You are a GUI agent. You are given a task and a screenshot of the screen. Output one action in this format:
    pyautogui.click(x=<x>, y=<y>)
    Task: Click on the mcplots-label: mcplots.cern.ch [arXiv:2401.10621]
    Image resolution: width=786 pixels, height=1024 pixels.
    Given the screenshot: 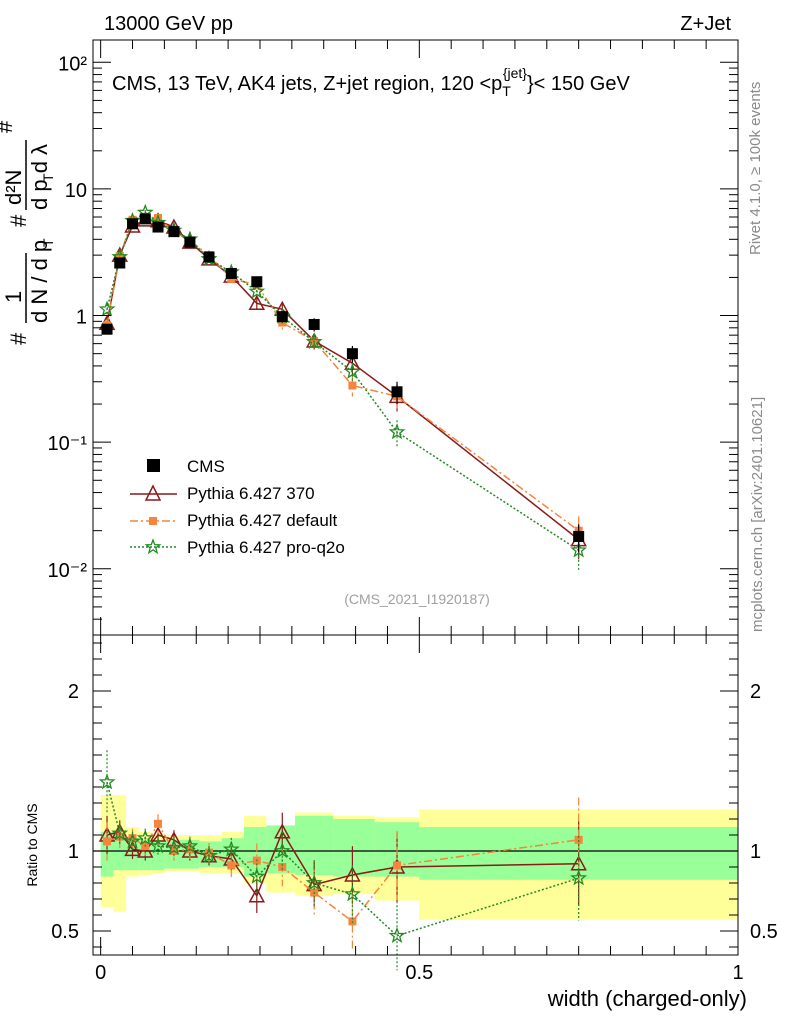 What is the action you would take?
    pyautogui.click(x=757, y=514)
    